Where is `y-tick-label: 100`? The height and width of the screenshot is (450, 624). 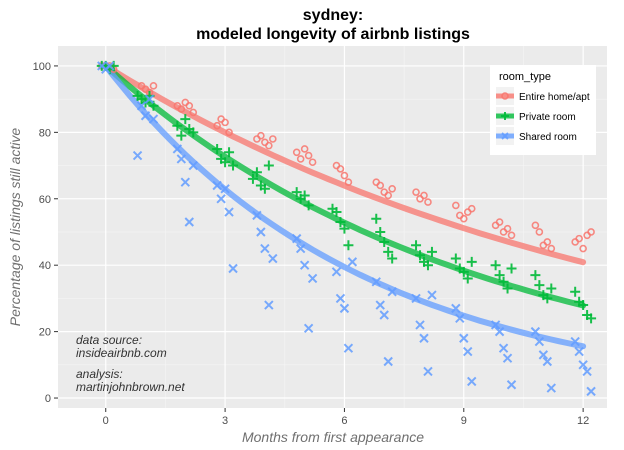
y-tick-label: 100 is located at coordinates (42, 67).